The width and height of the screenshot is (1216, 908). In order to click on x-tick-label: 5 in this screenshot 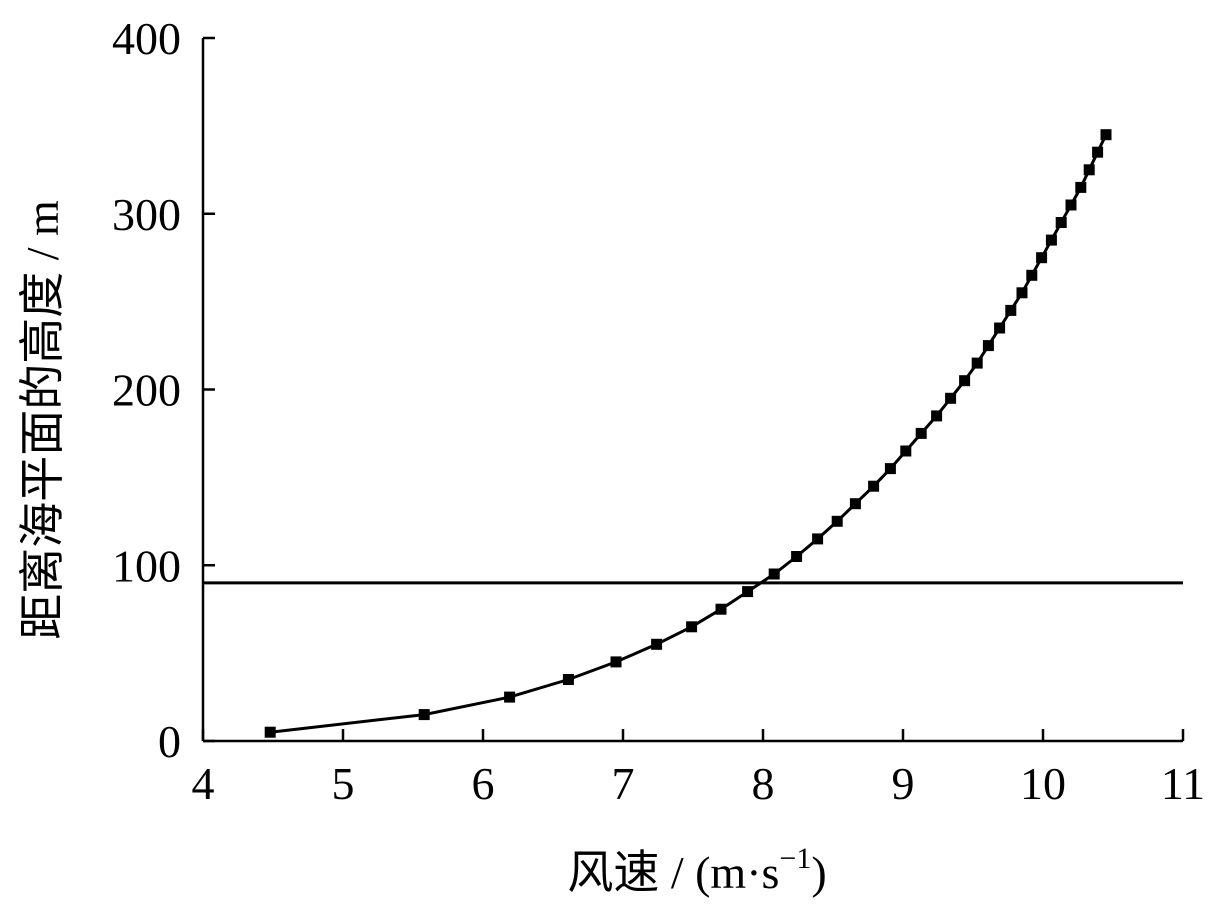, I will do `click(343, 783)`.